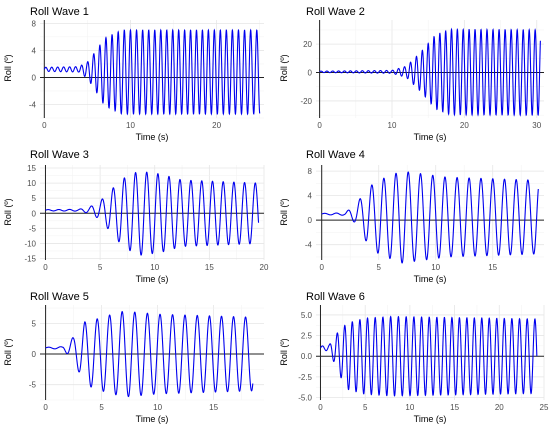 The image size is (550, 429). I want to click on y-tick-label: 20, so click(307, 44).